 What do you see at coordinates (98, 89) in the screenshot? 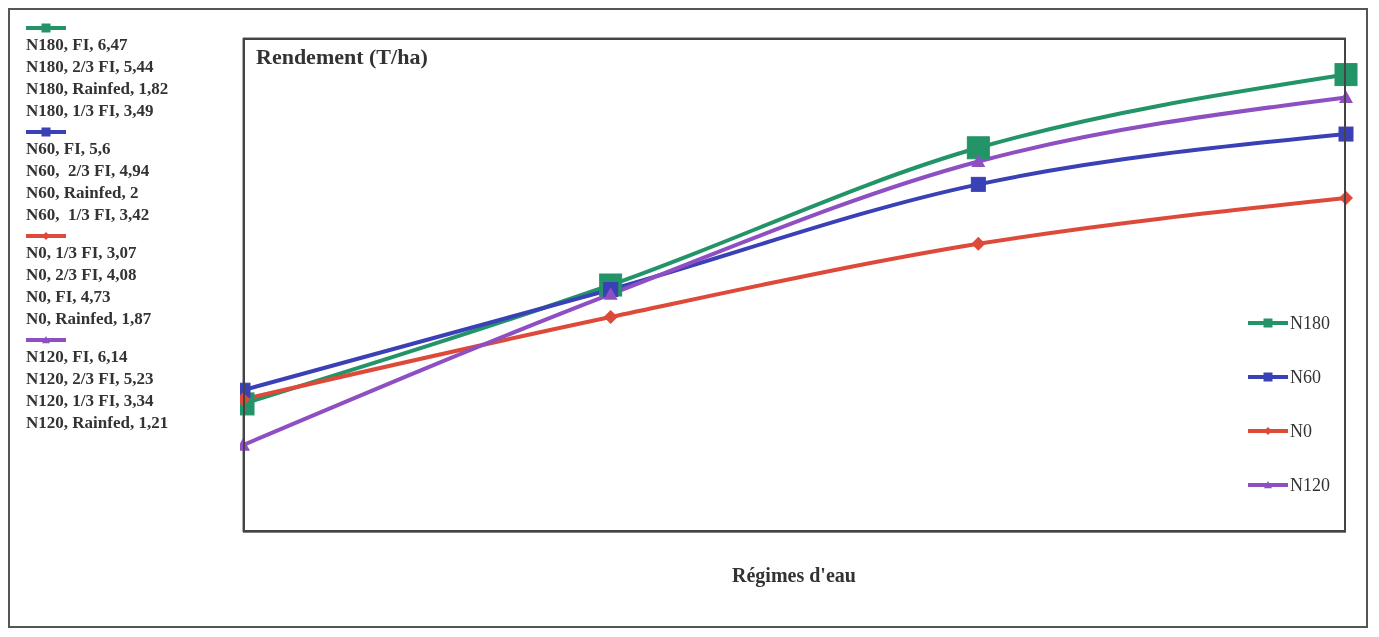
I see `text: N180, Rainfed, 1,82` at bounding box center [98, 89].